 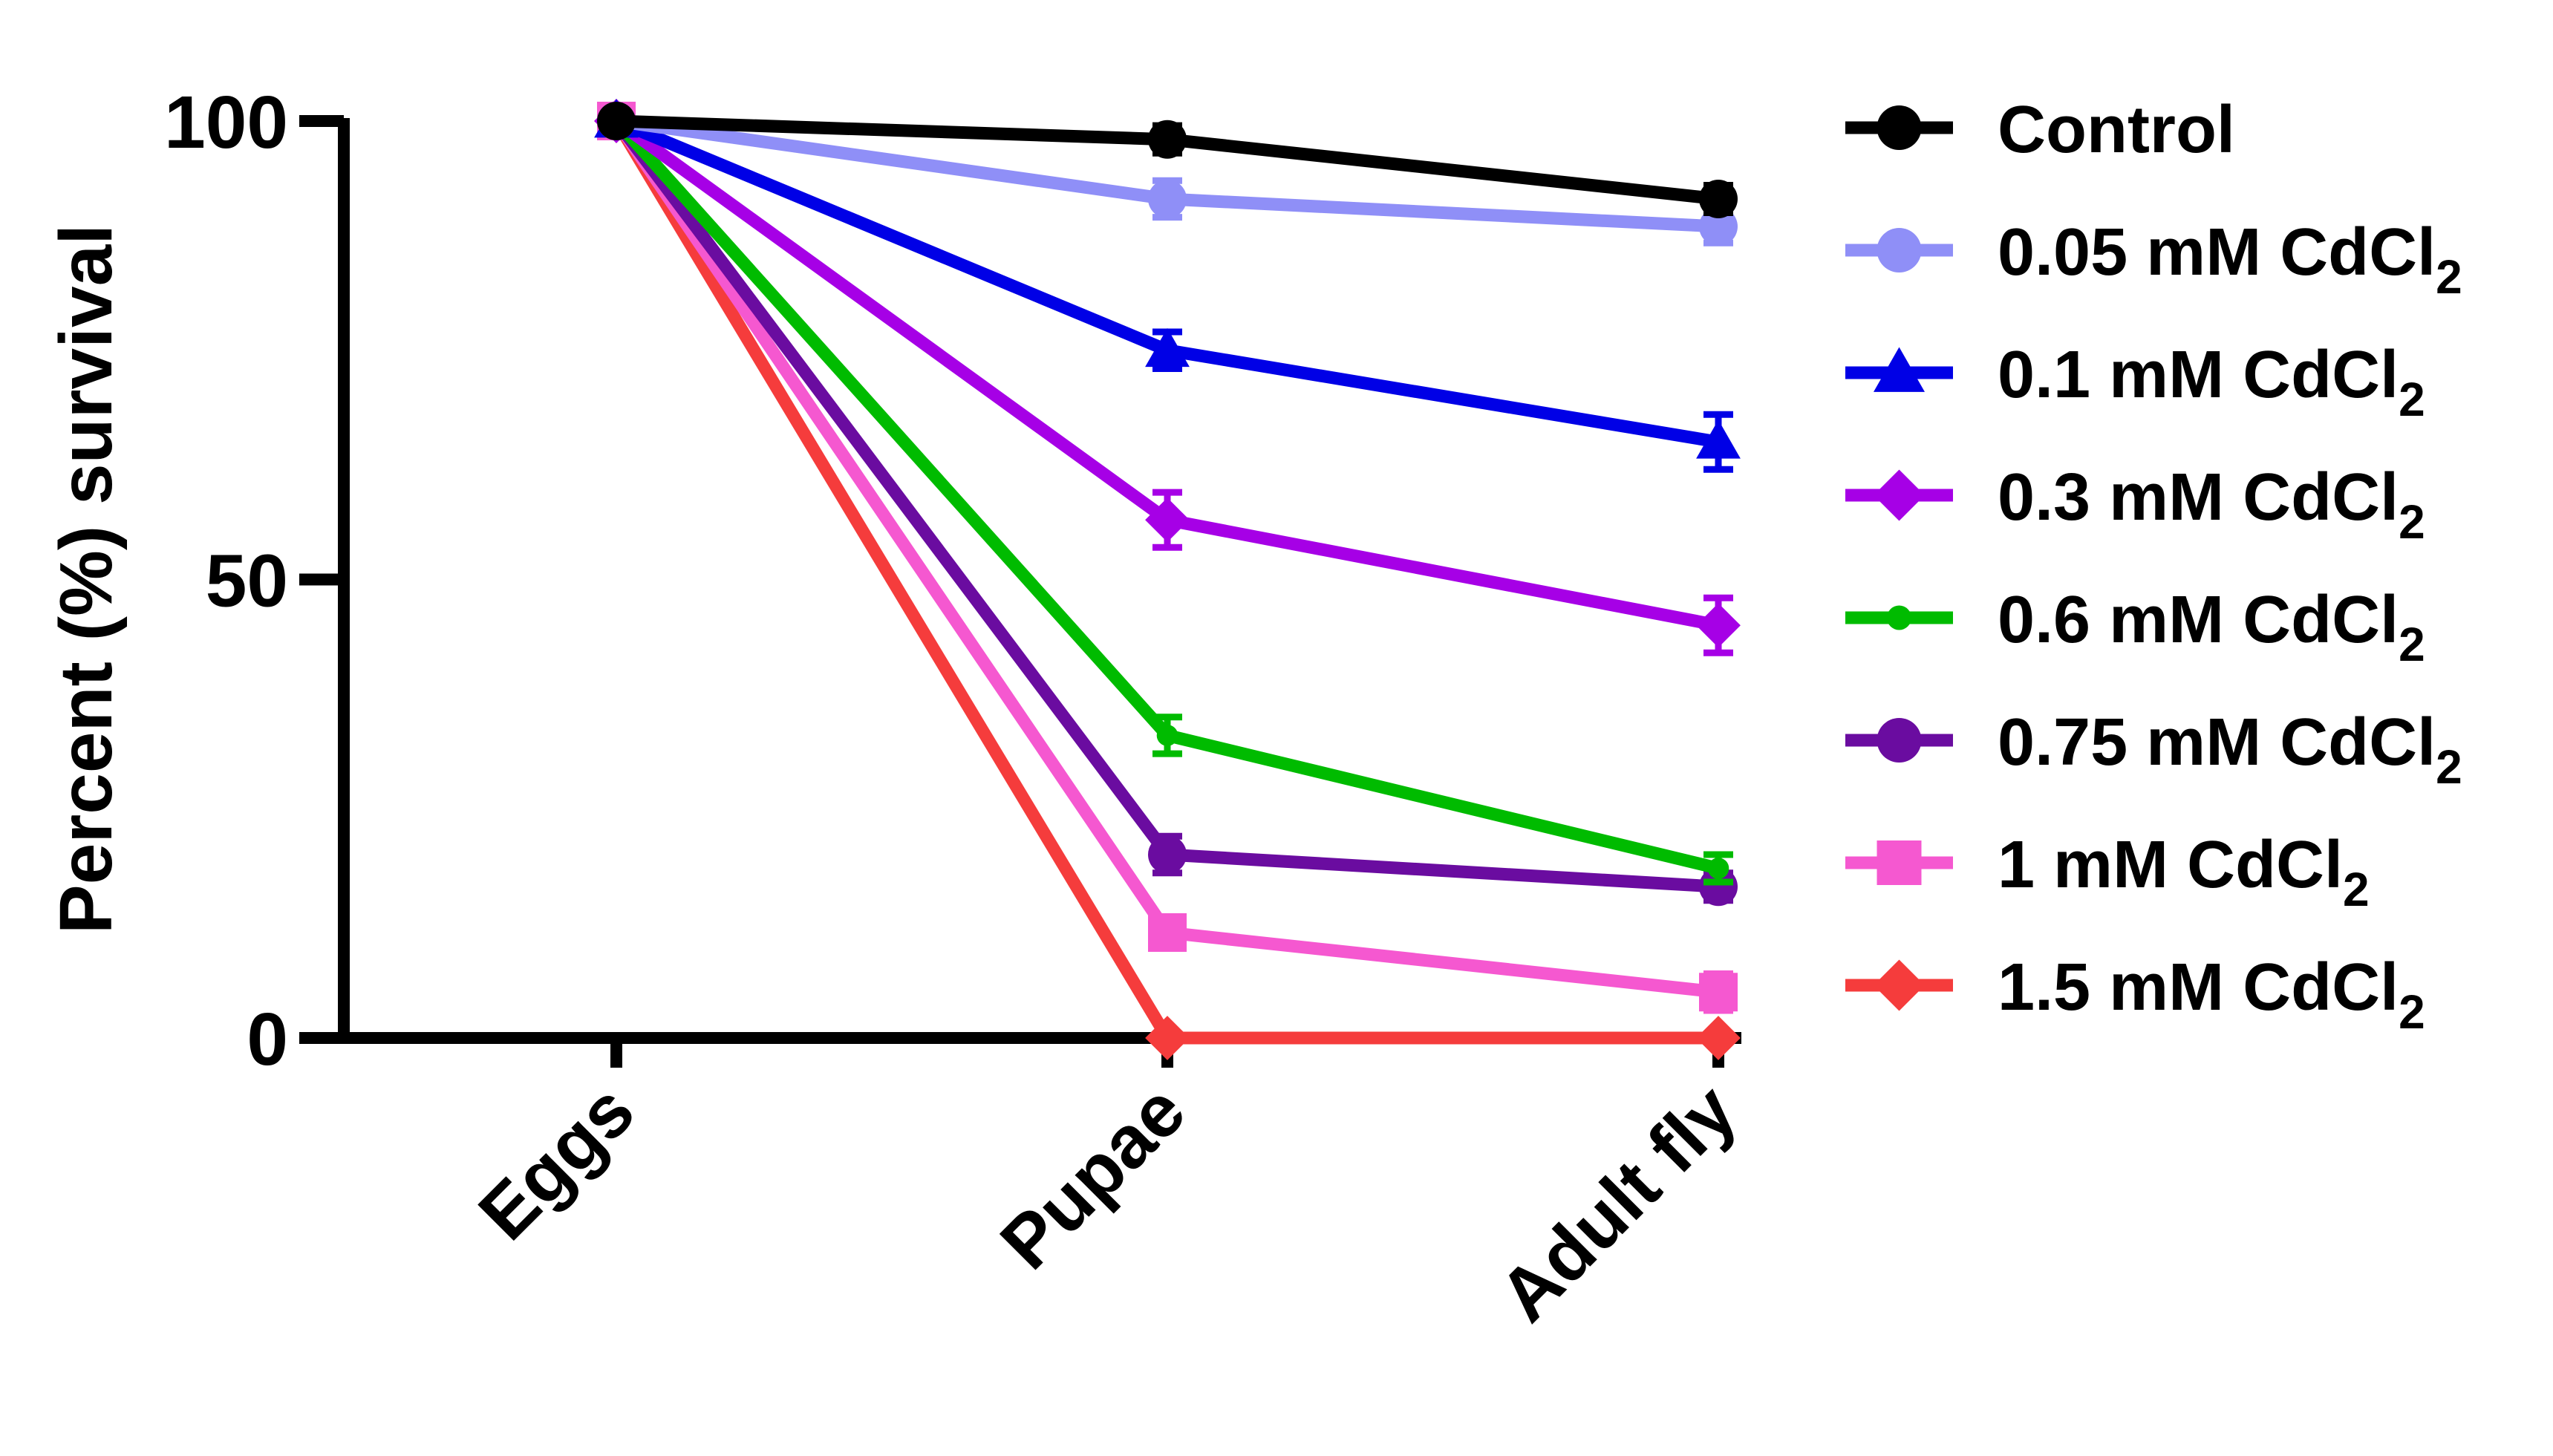 What do you see at coordinates (2116, 130) in the screenshot?
I see `legend-label: Control` at bounding box center [2116, 130].